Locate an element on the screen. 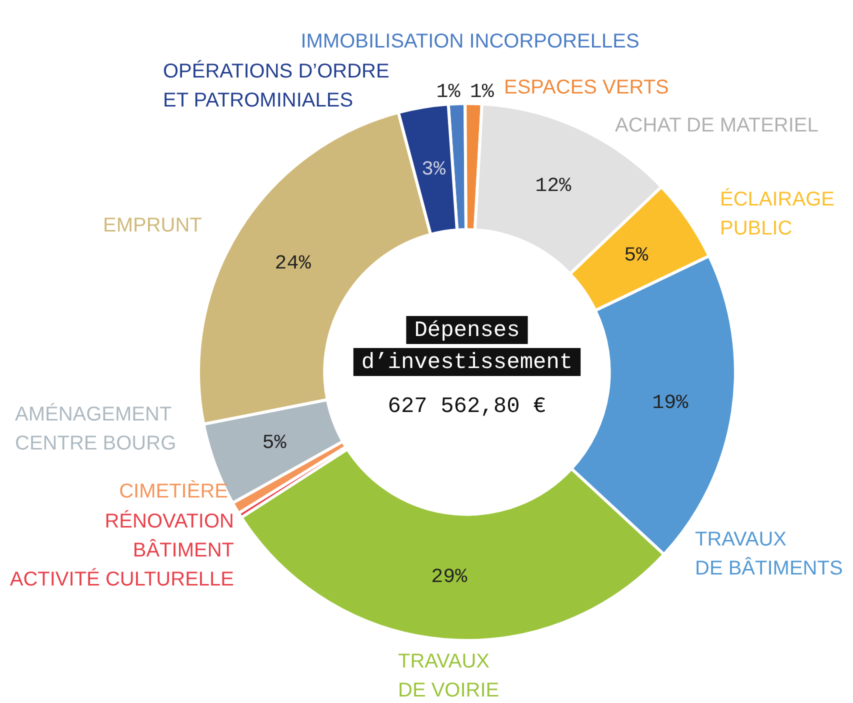 Image resolution: width=853 pixels, height=703 pixels. data-label: 24% is located at coordinates (293, 264).